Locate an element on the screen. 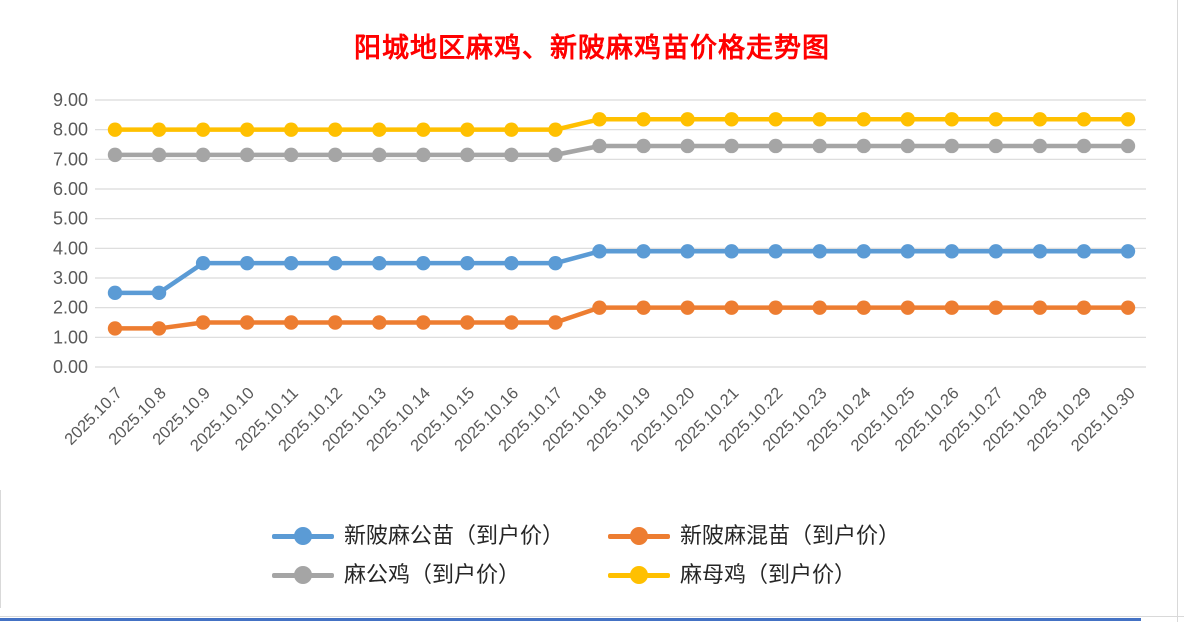  legend-item-3: 麻母鸡（到户价） is located at coordinates (760, 574).